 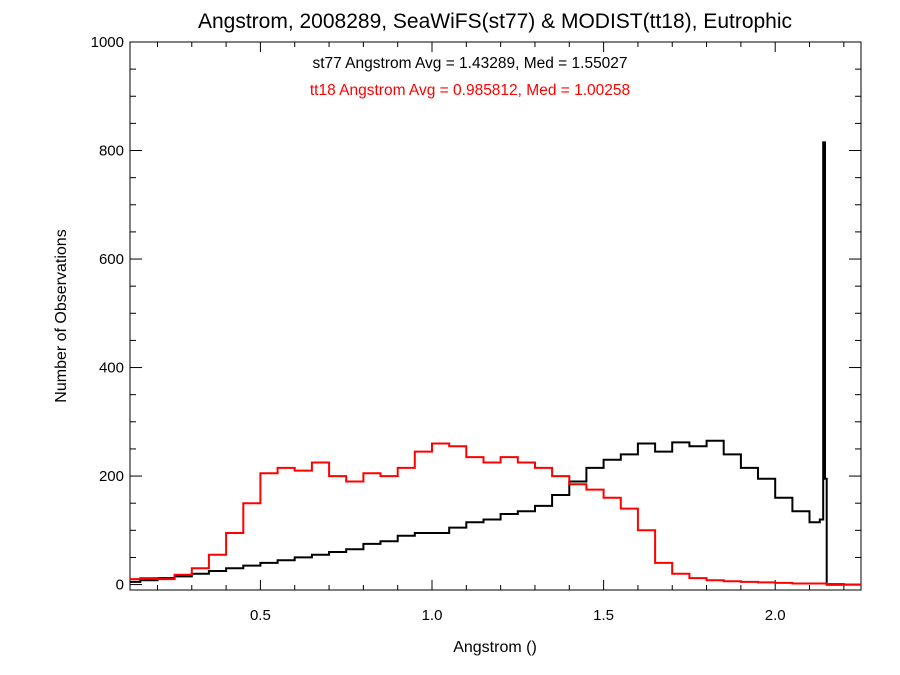 I want to click on x-tick-label: 1.0, so click(x=432, y=615).